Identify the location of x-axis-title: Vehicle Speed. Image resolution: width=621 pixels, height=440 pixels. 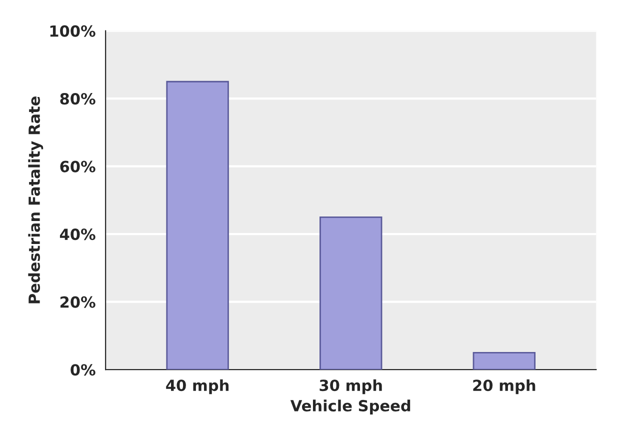
(350, 407).